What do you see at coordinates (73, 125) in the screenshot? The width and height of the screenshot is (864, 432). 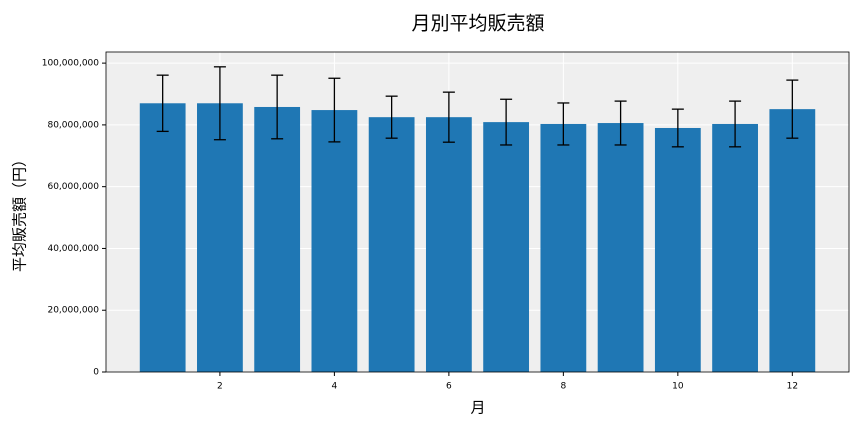 I see `y-tick-label: 80,000,000` at bounding box center [73, 125].